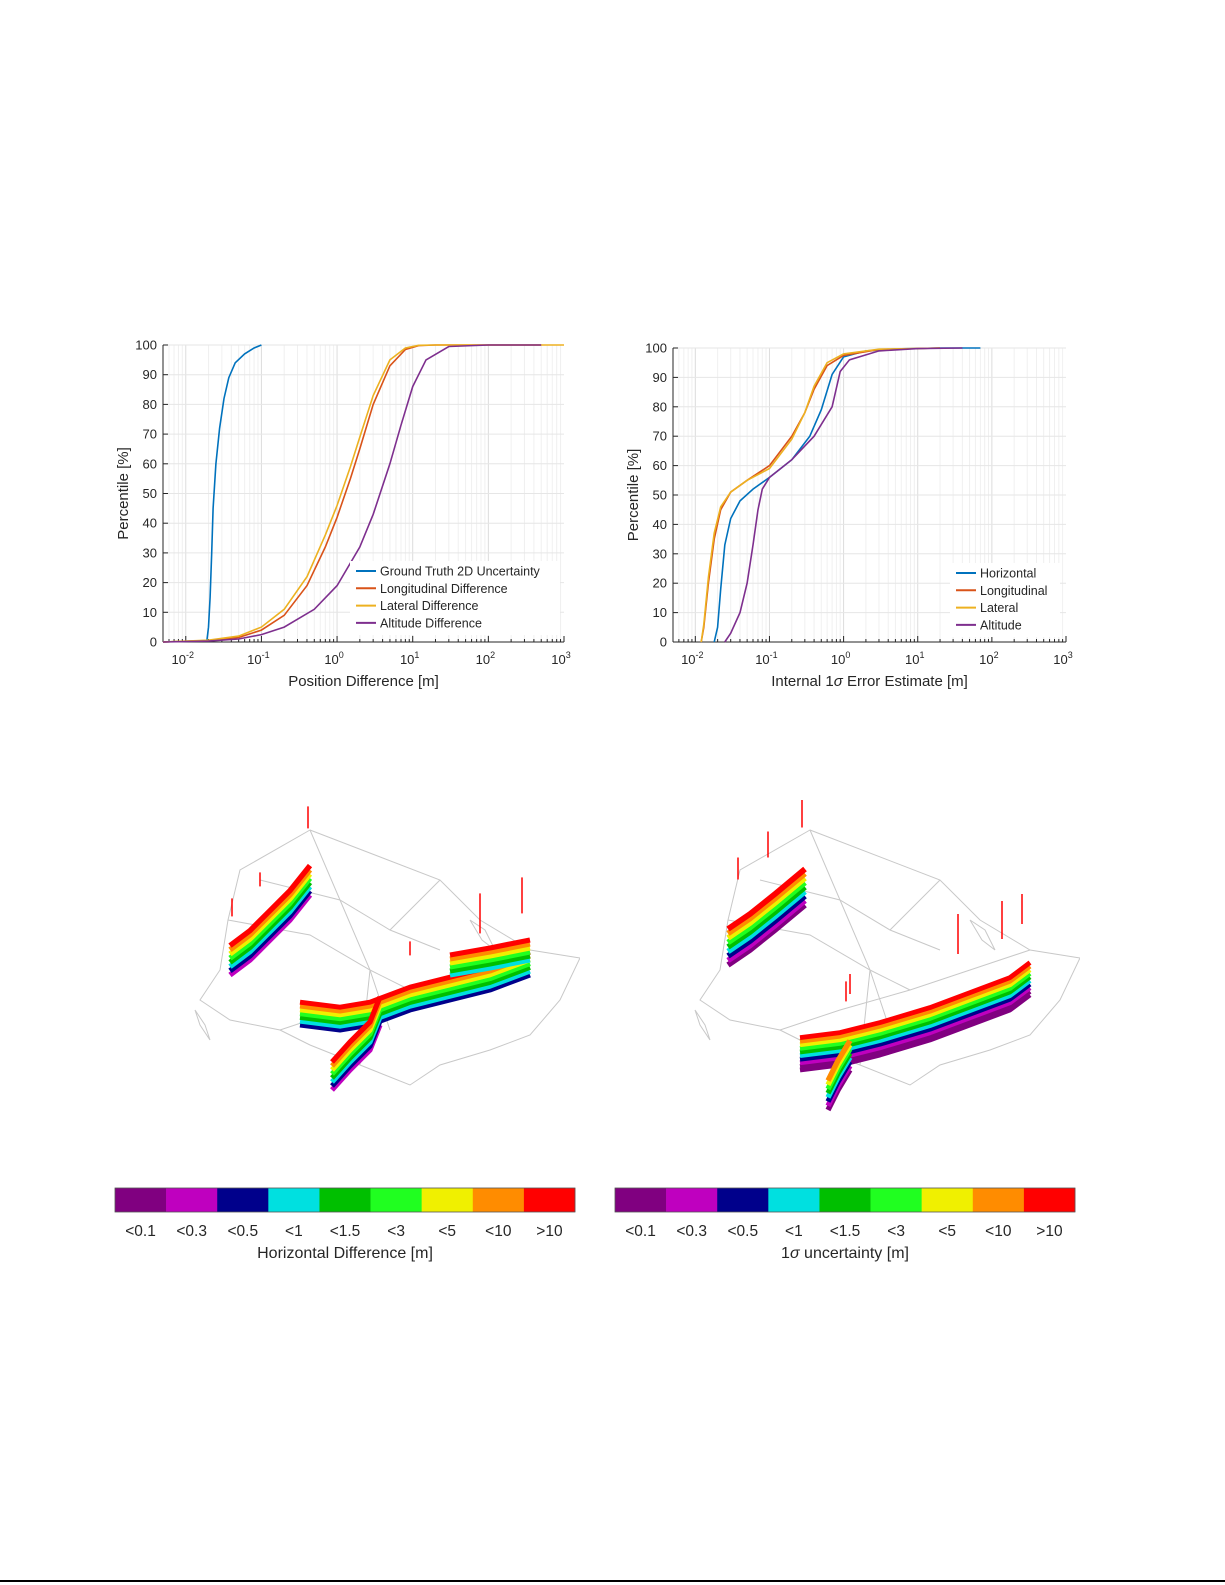 The height and width of the screenshot is (1585, 1225). Describe the element at coordinates (1005, 600) in the screenshot. I see `legend: Horizontal Longitudinal Lateral Altitude` at that location.